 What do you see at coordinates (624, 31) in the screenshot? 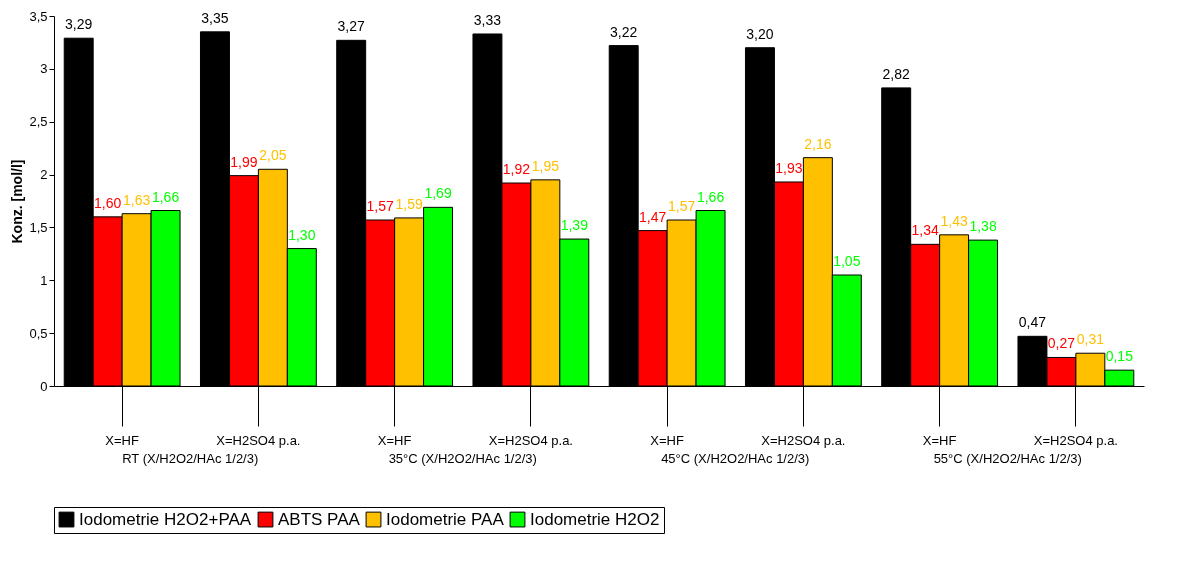
I see `data-label: 3,22` at bounding box center [624, 31].